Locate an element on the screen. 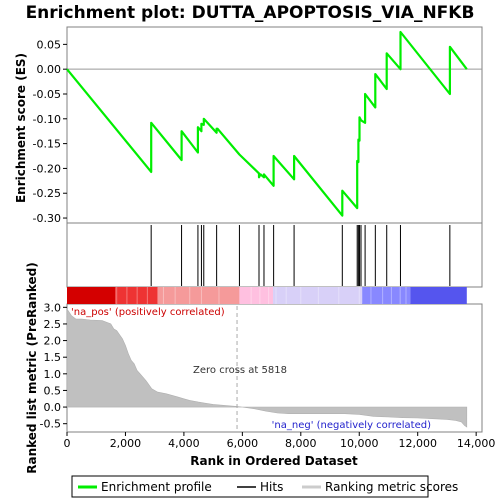 This screenshot has height=500, width=500. es-y-tick-label: -0.20 is located at coordinates (47, 168).